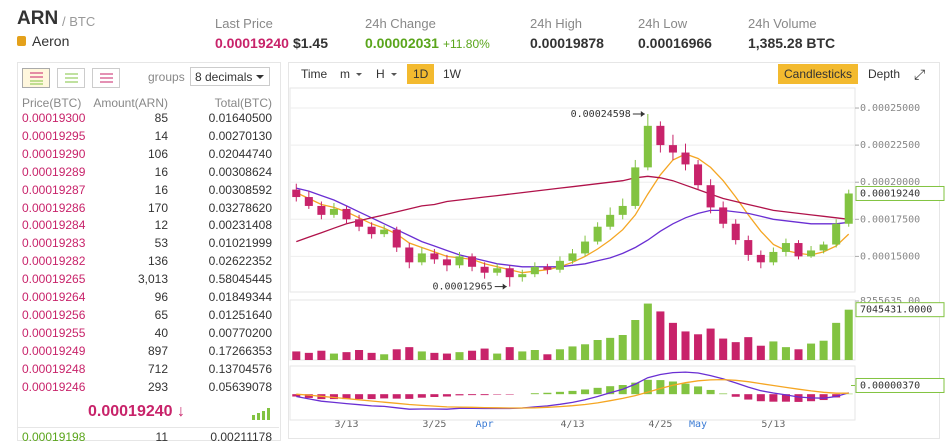 The image size is (949, 444). What do you see at coordinates (567, 43) in the screenshot?
I see `stat-value: 0.00019878` at bounding box center [567, 43].